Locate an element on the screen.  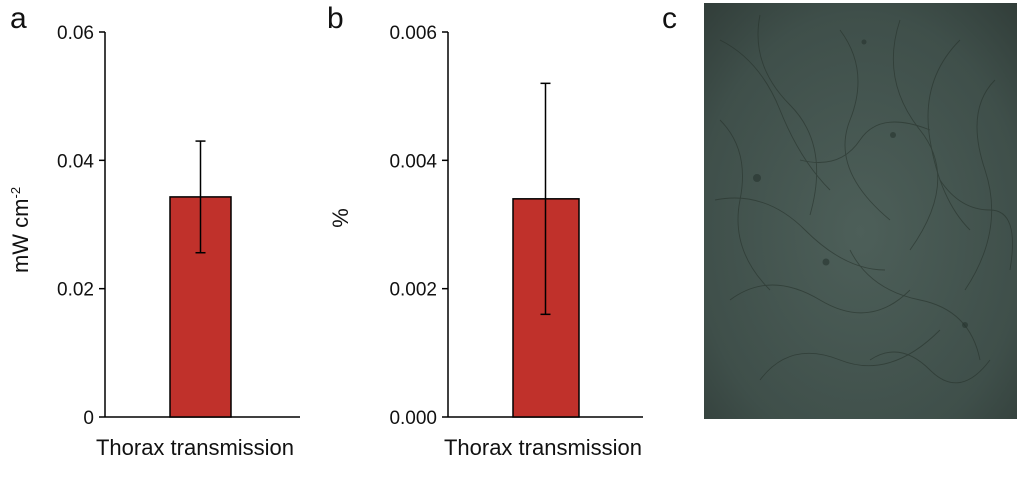
chart-b-x-axis-title: Thorax transmission is located at coordinates (543, 447).